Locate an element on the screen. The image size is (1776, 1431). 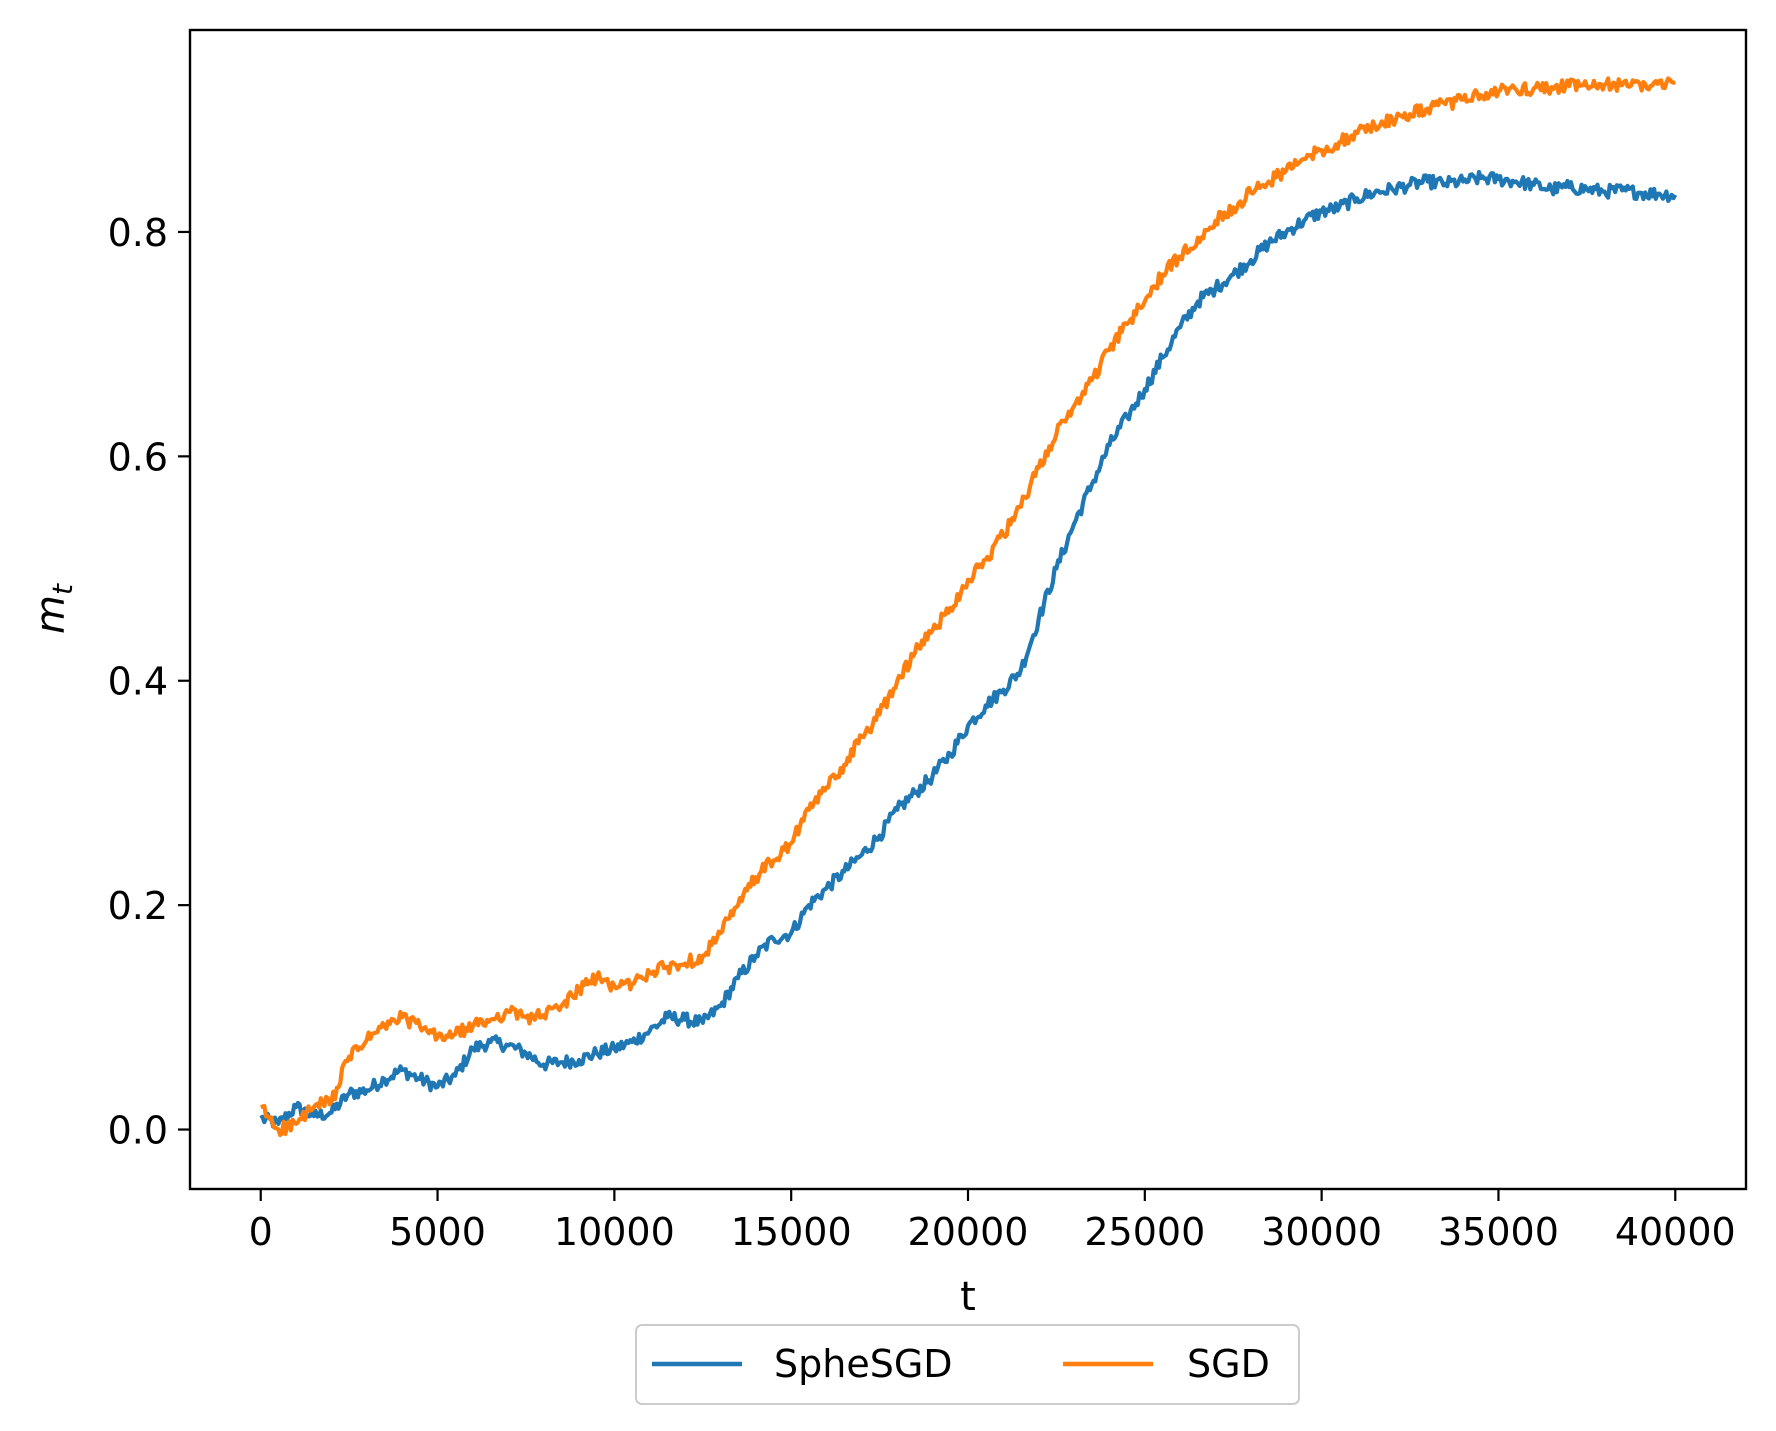
y-axis: 0.0 0.2 0.4 0.6 0.8 is located at coordinates (149, 682).